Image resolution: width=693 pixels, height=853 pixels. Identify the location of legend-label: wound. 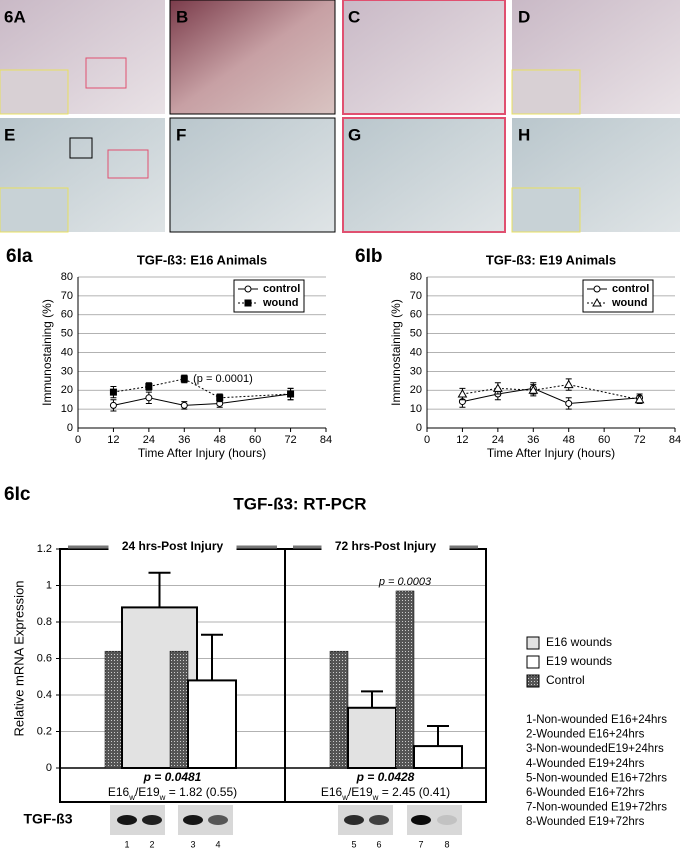
(629, 303).